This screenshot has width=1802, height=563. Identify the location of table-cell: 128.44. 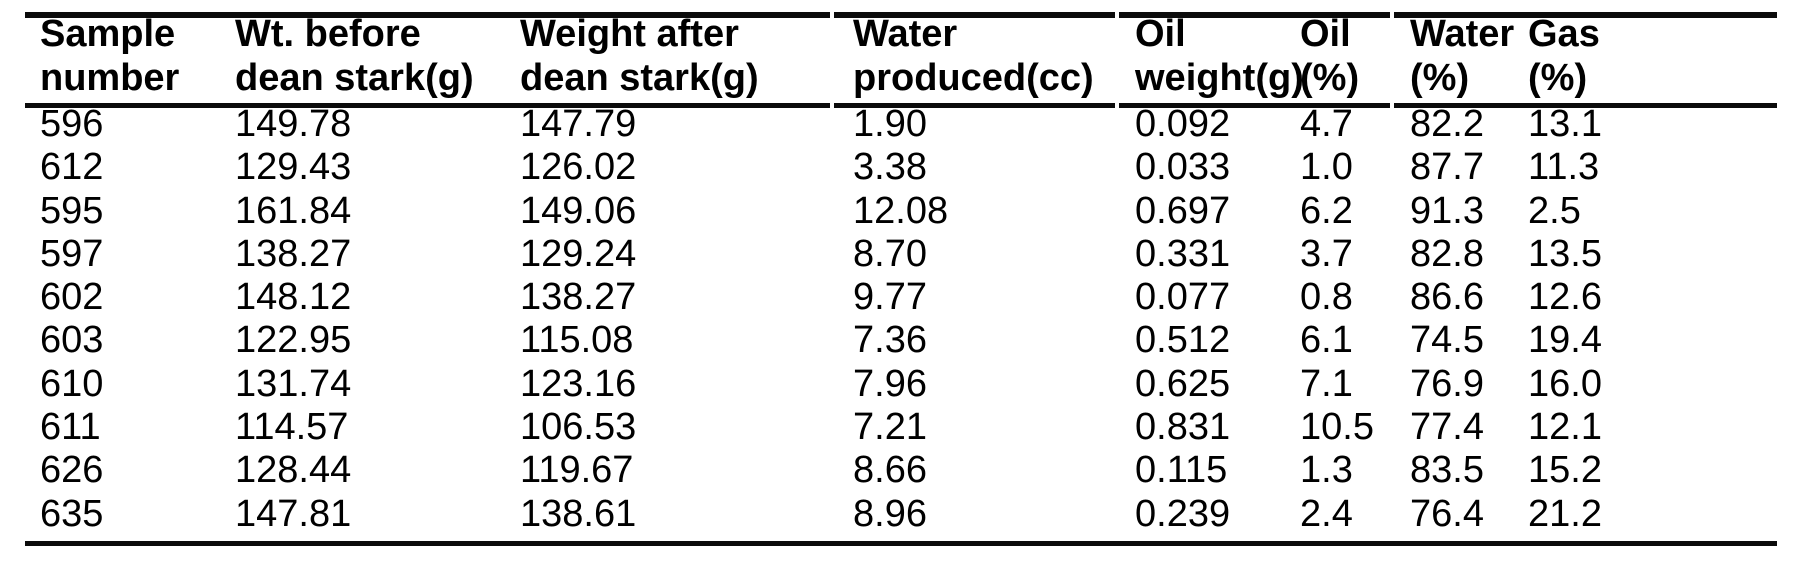
(293, 470).